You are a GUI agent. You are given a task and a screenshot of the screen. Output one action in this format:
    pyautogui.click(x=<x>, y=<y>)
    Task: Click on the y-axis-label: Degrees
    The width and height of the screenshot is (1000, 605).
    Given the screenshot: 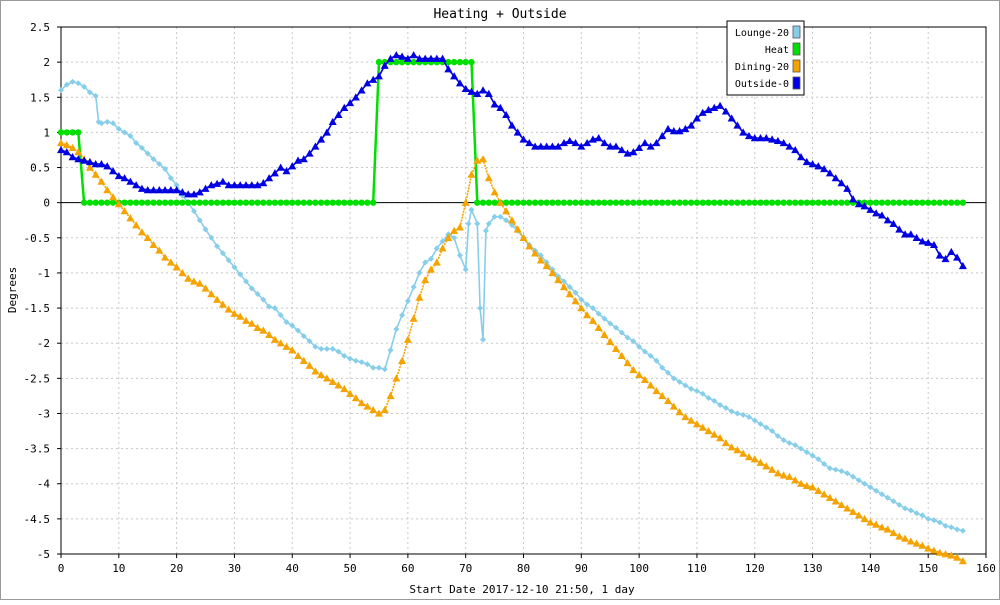 What is the action you would take?
    pyautogui.click(x=12, y=290)
    